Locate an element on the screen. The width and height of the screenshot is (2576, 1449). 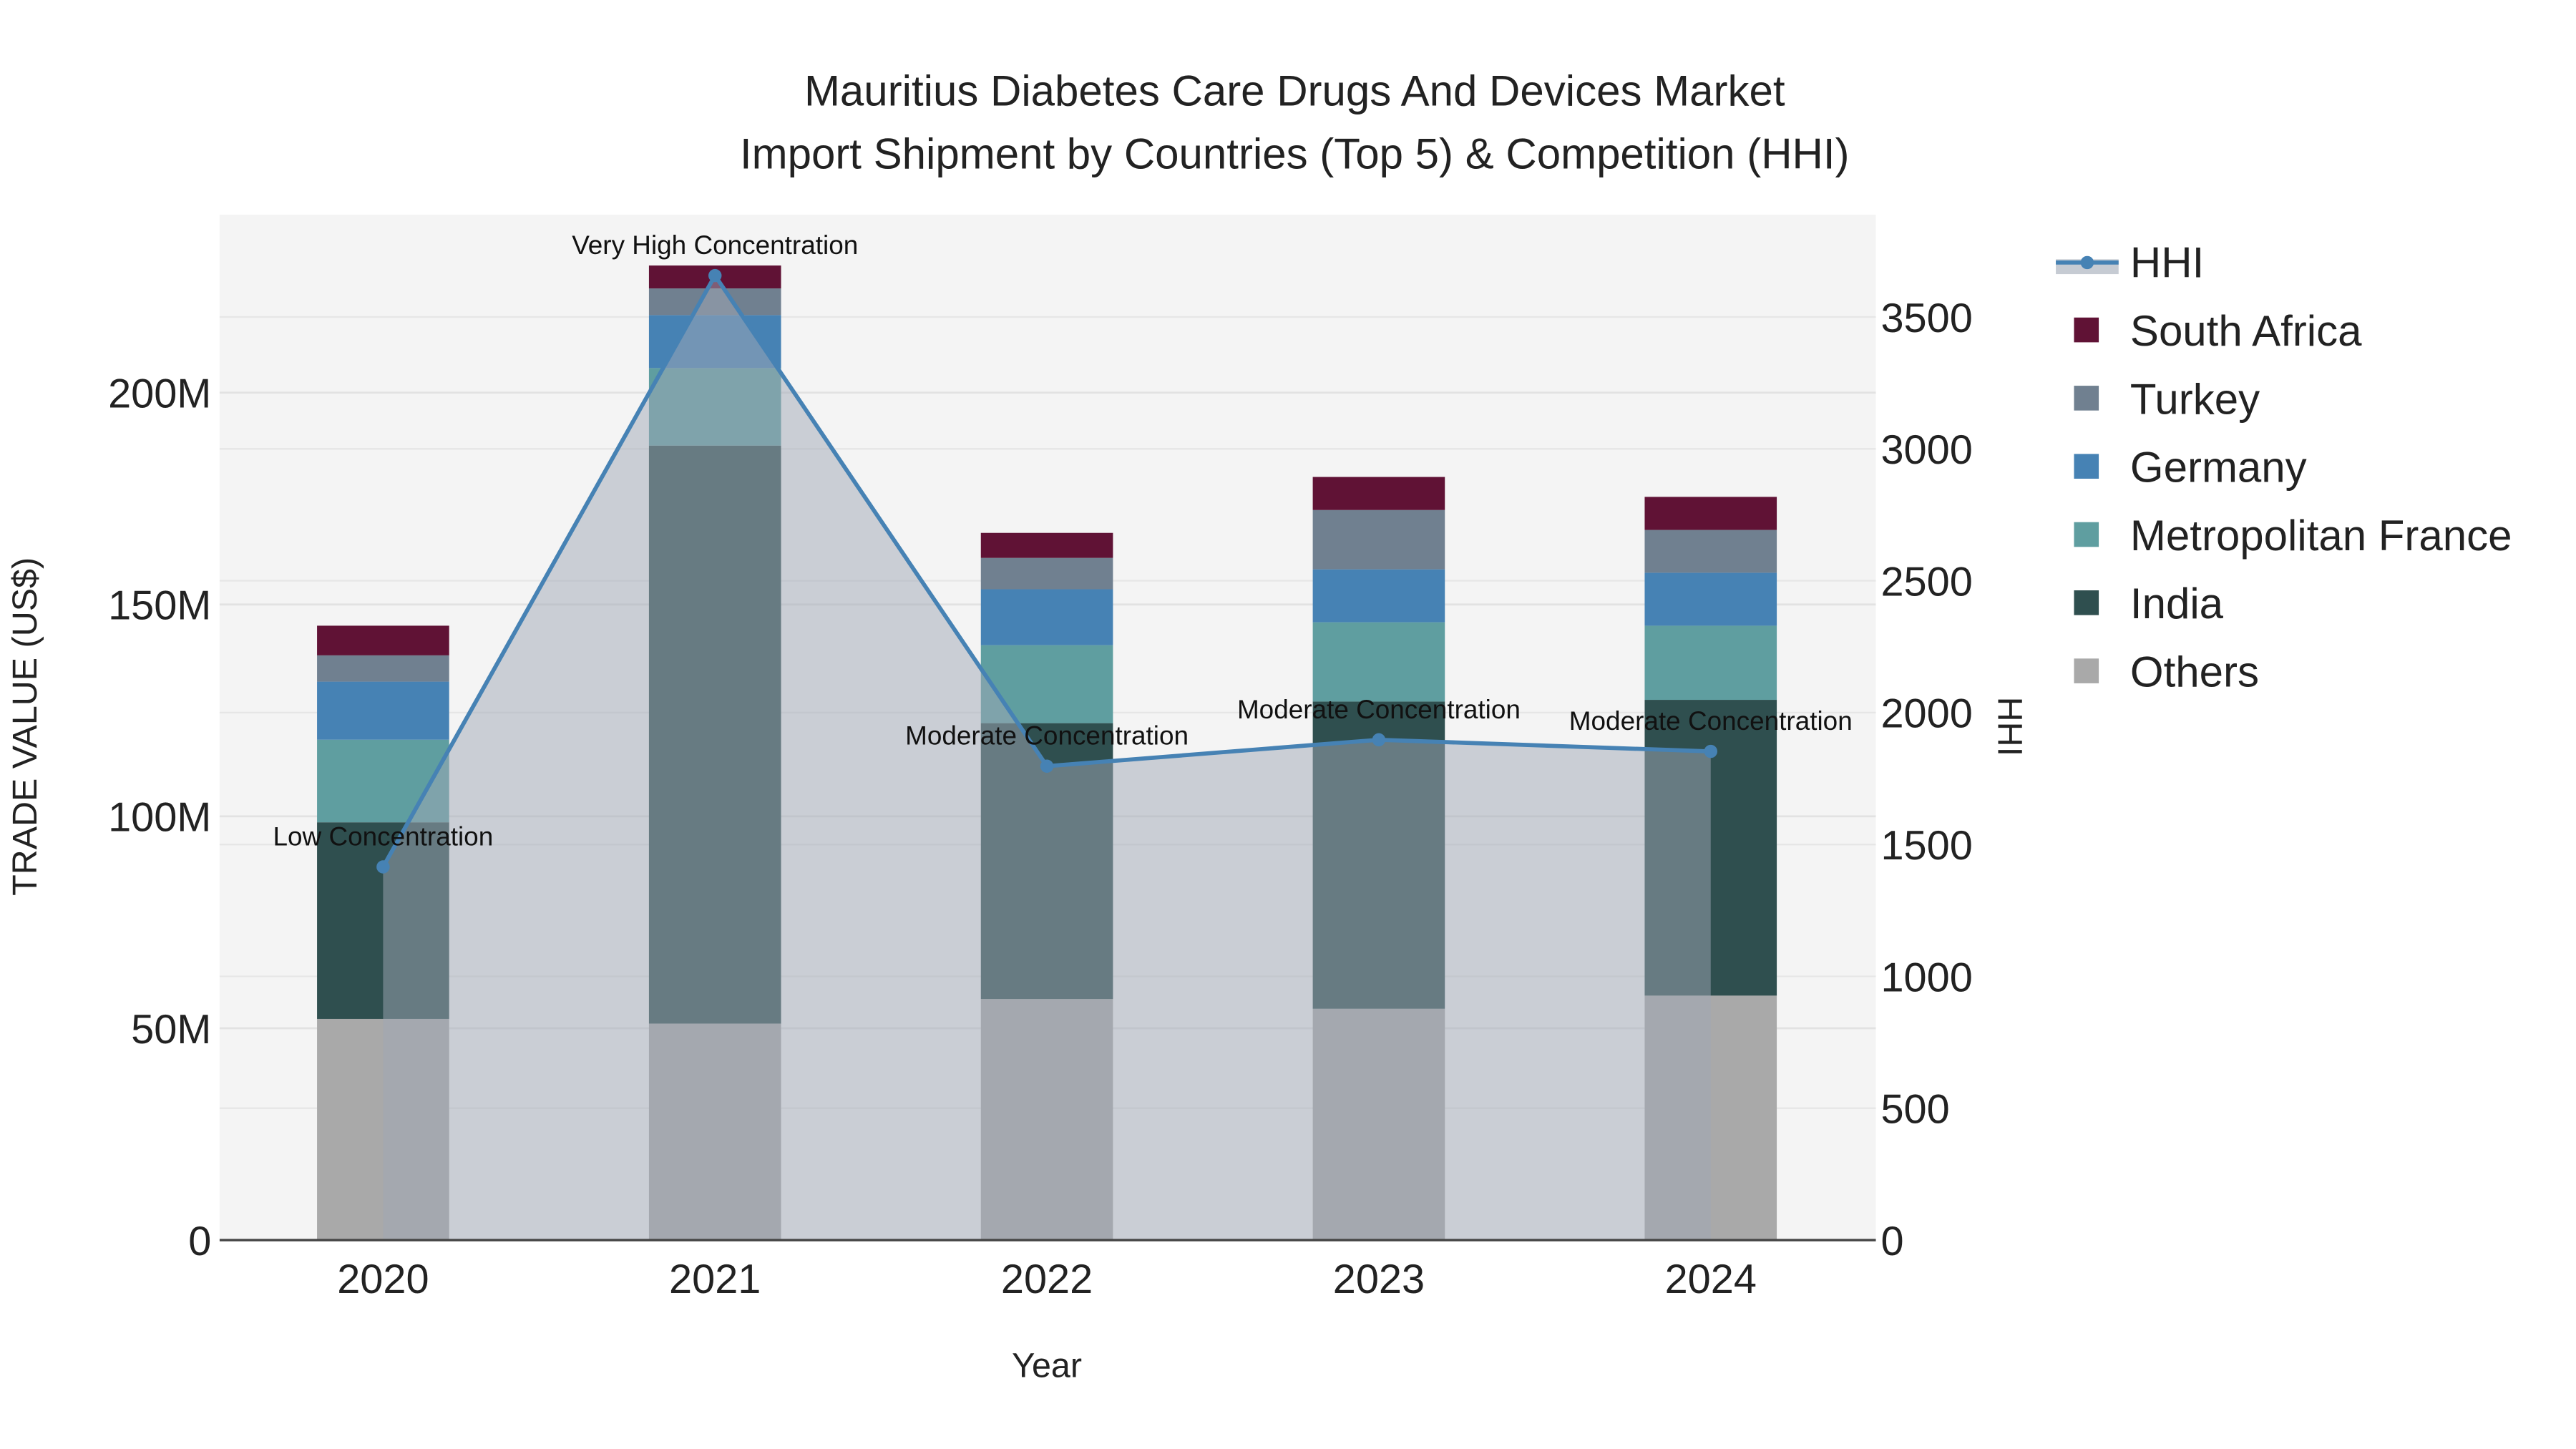
x-tick-label: 2023 is located at coordinates (1379, 1279).